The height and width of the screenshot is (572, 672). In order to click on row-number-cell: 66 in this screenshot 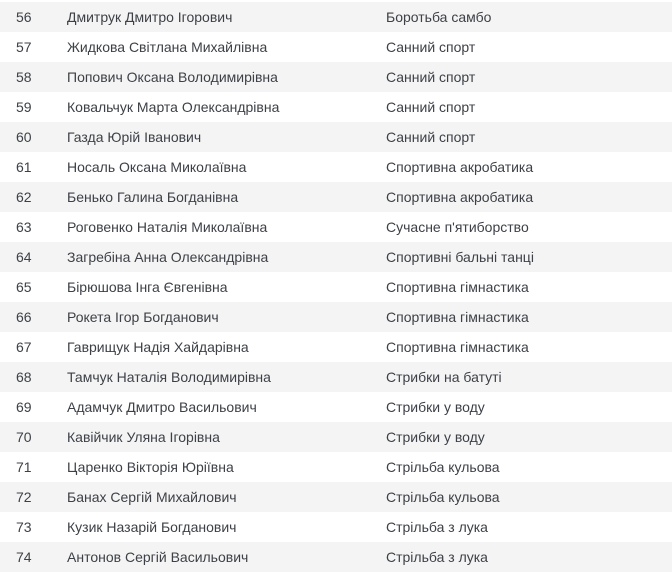, I will do `click(24, 317)`.